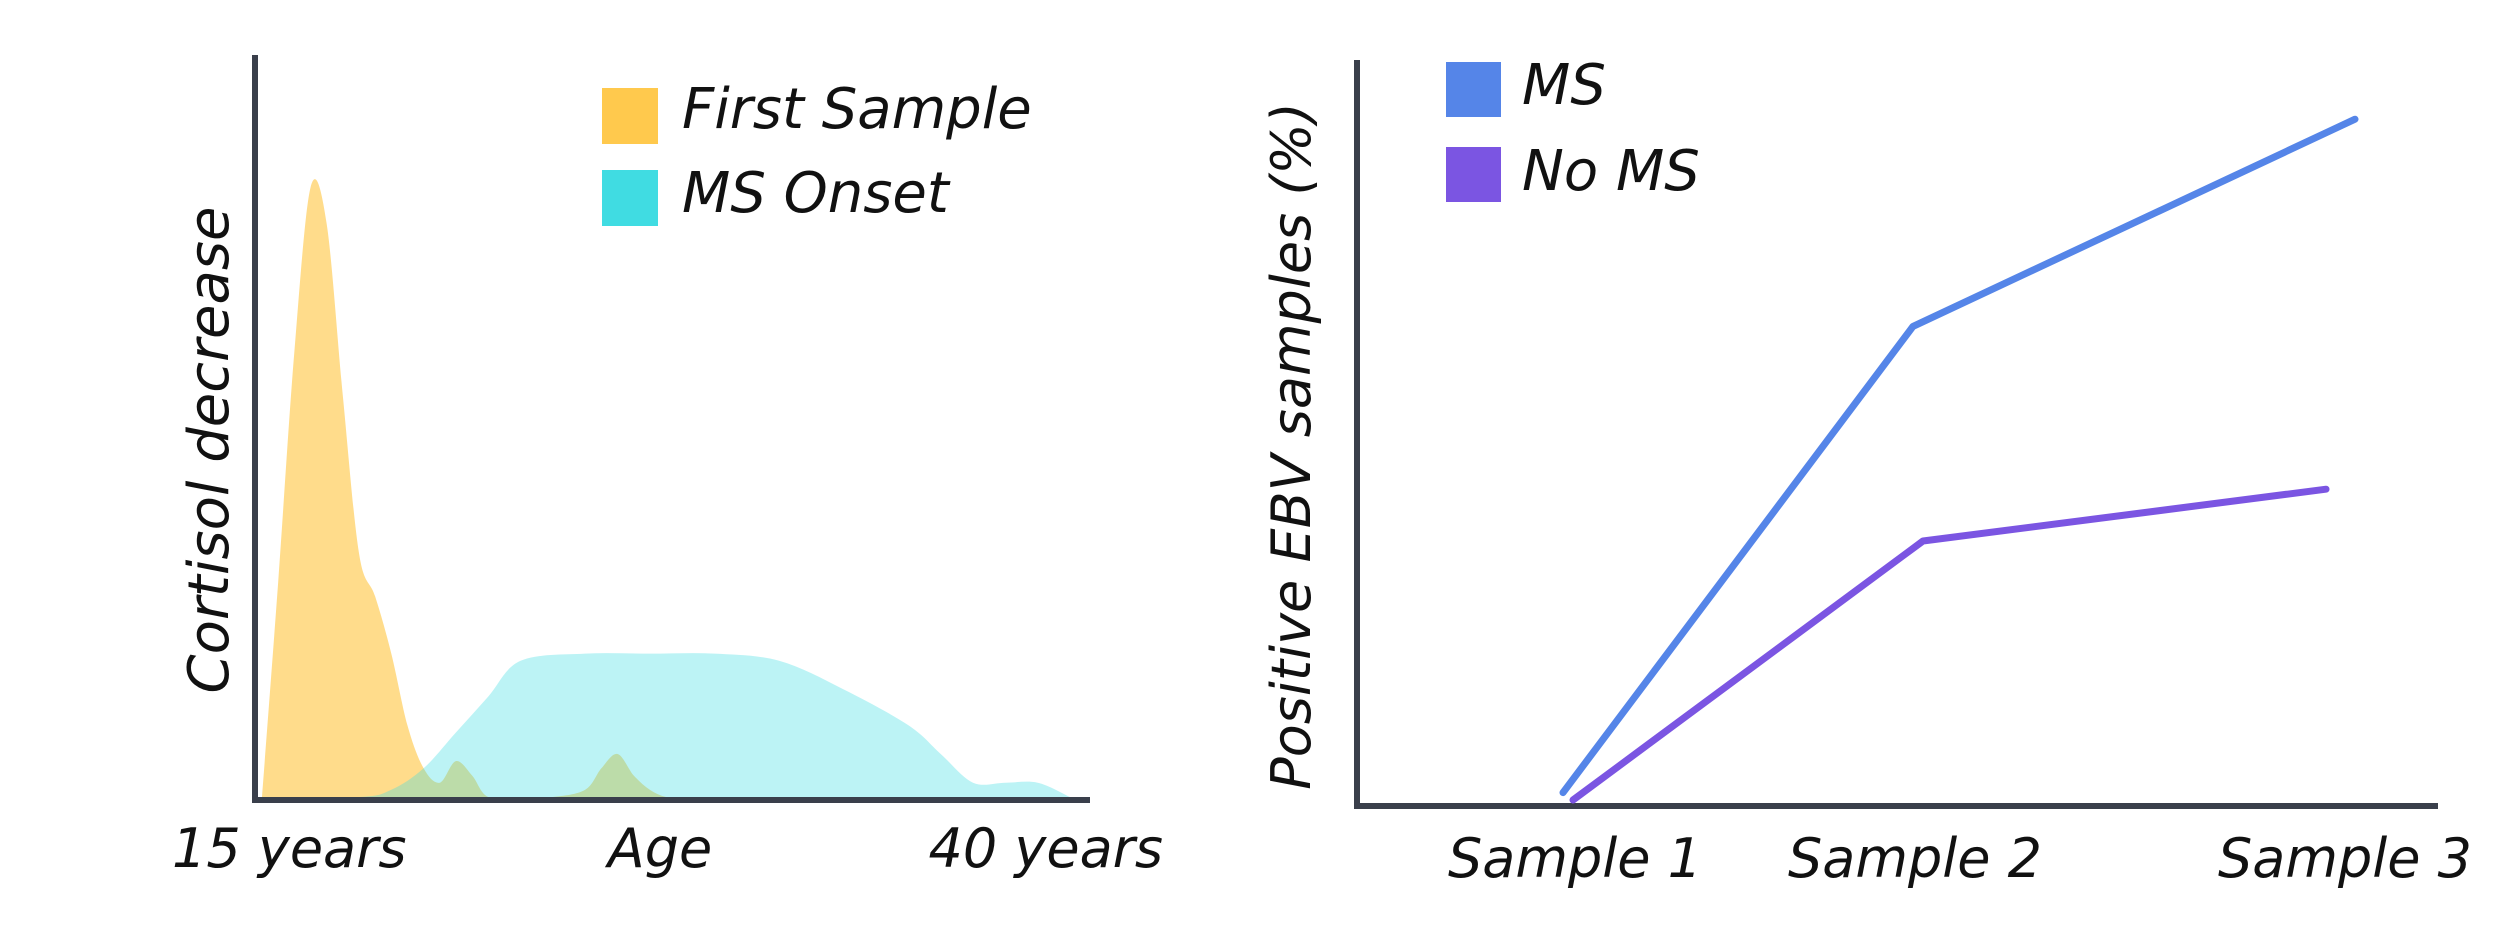 The image size is (2500, 936). I want to click on legend-swatch-ms-onset, so click(630, 198).